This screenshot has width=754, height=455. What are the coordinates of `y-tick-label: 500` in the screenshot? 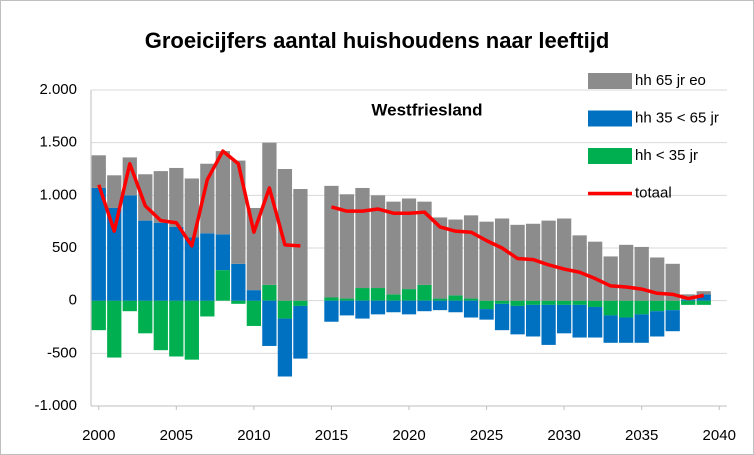 It's located at (64, 247).